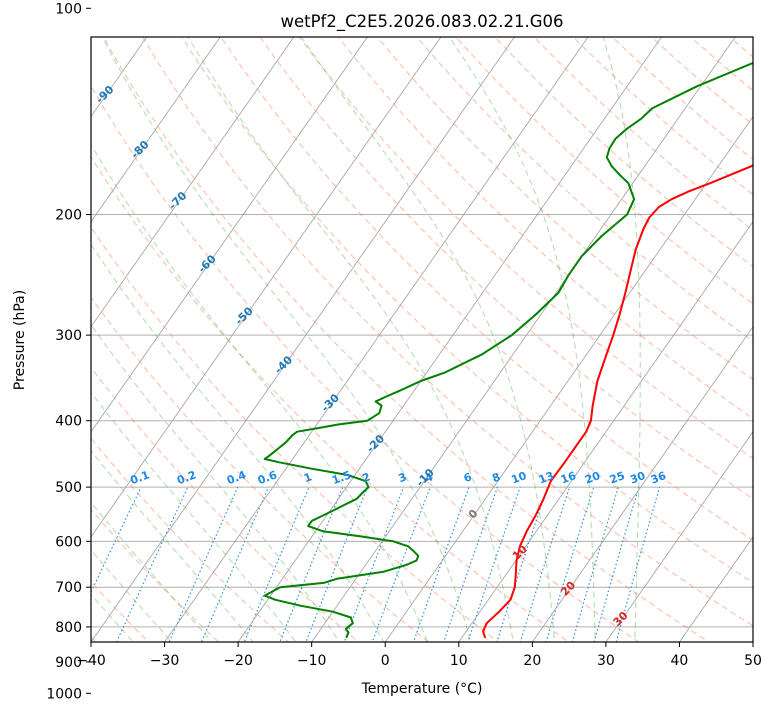 The width and height of the screenshot is (775, 708). I want to click on isotherm-label: 20, so click(568, 588).